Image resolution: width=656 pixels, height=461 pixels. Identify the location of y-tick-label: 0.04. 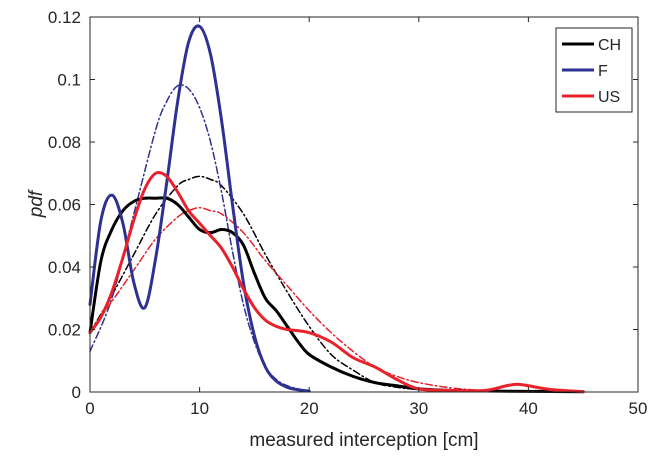
(64, 267).